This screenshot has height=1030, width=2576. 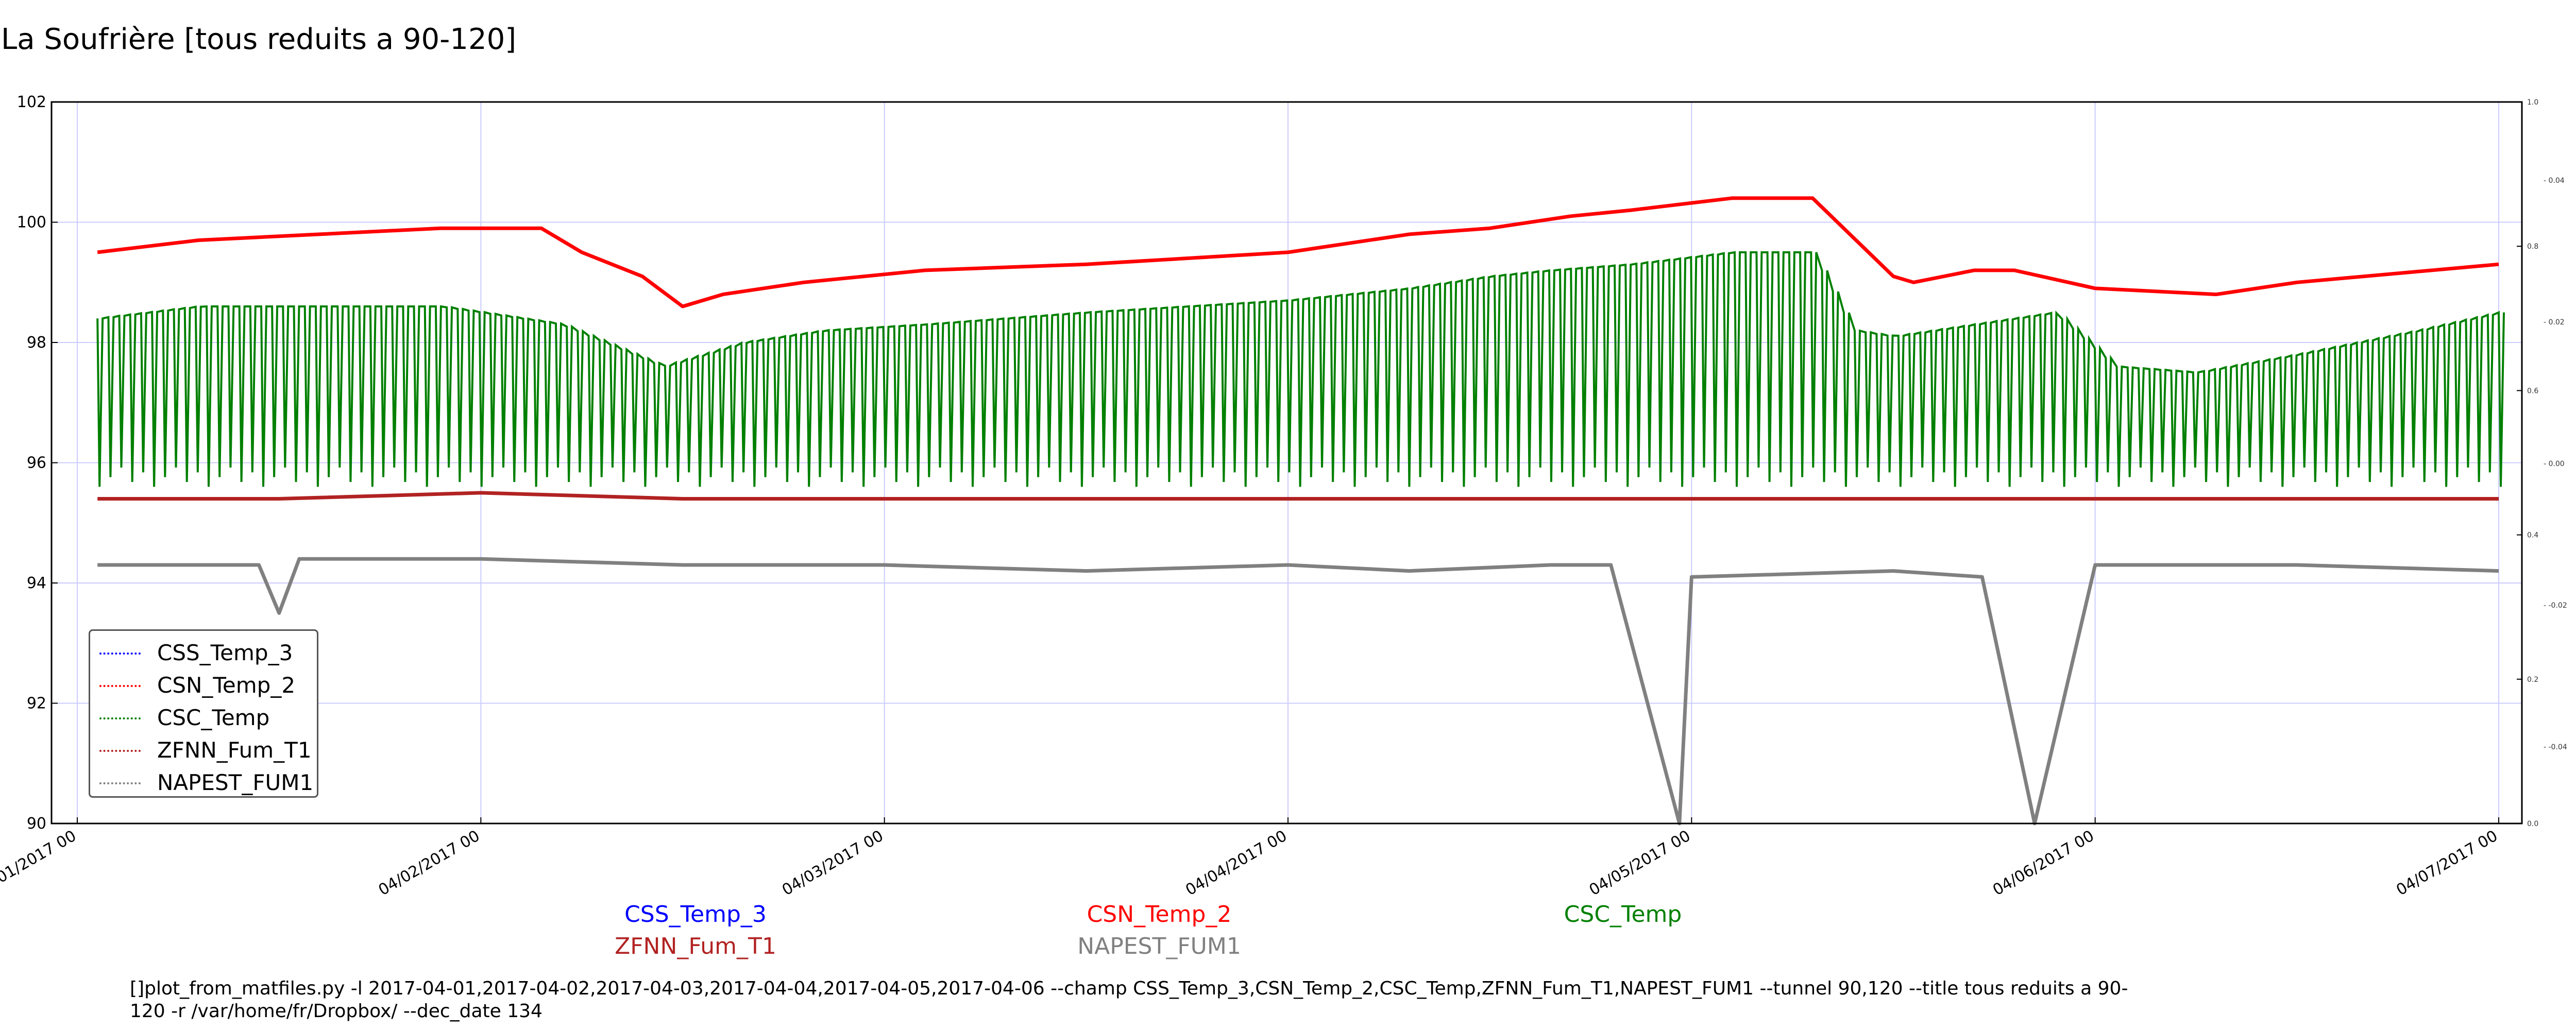 I want to click on bottom-series-label: CSN_Temp_2, so click(x=1159, y=914).